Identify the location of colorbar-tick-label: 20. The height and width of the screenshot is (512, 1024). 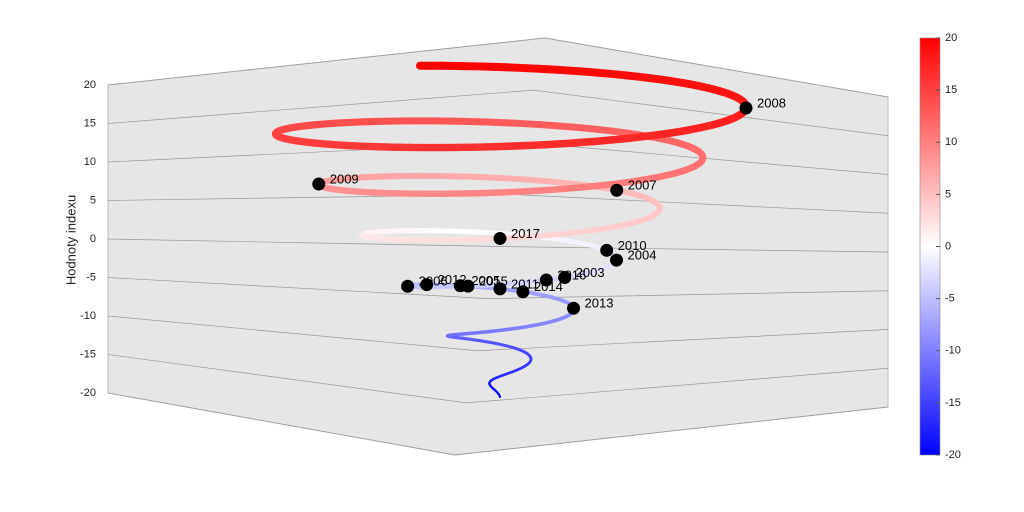
(951, 38).